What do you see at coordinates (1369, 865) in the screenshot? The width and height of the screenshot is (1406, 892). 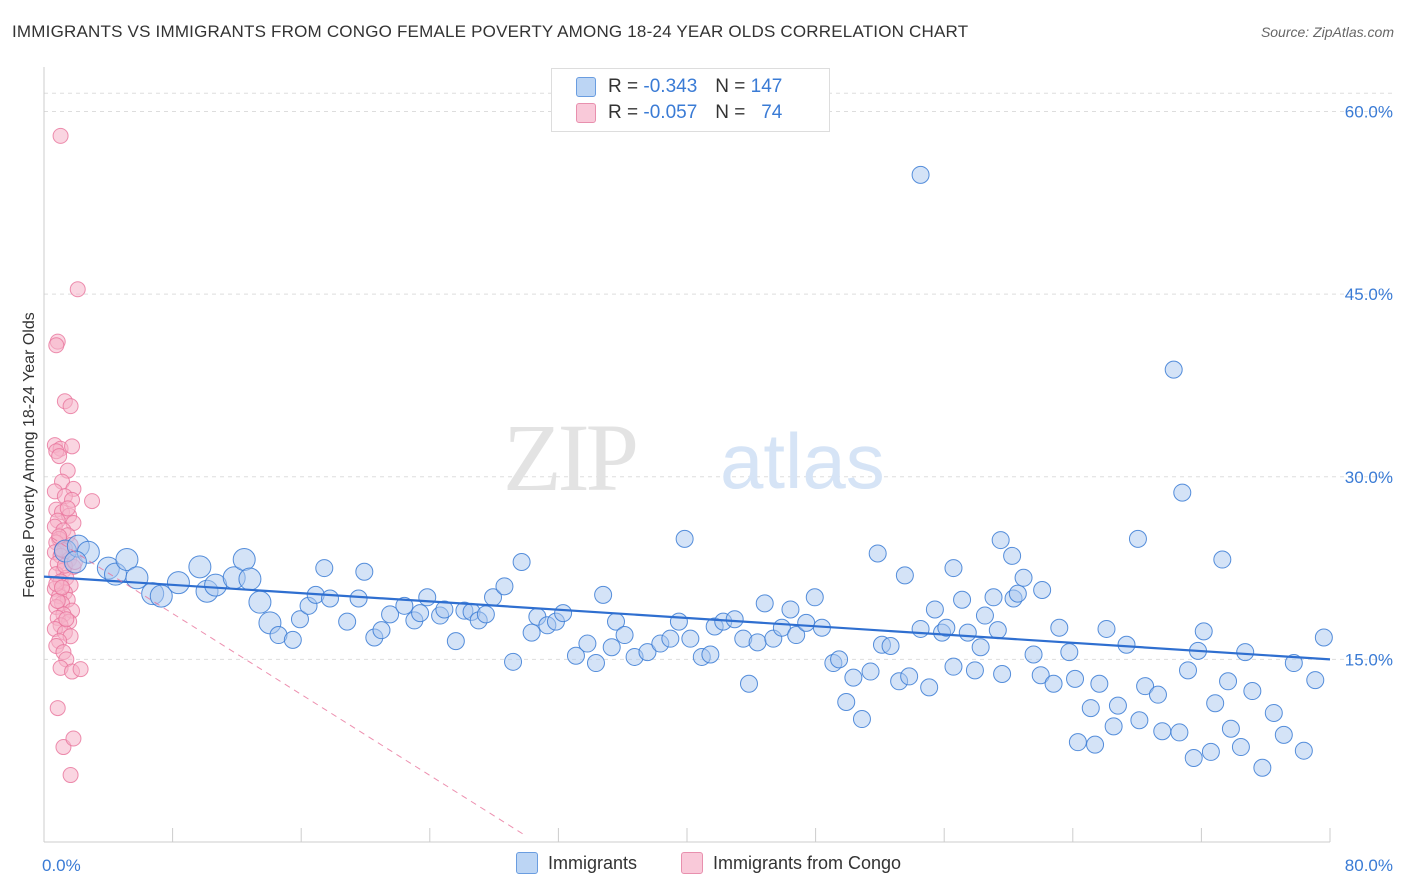 I see `x-tick-label: 80.0%` at bounding box center [1369, 865].